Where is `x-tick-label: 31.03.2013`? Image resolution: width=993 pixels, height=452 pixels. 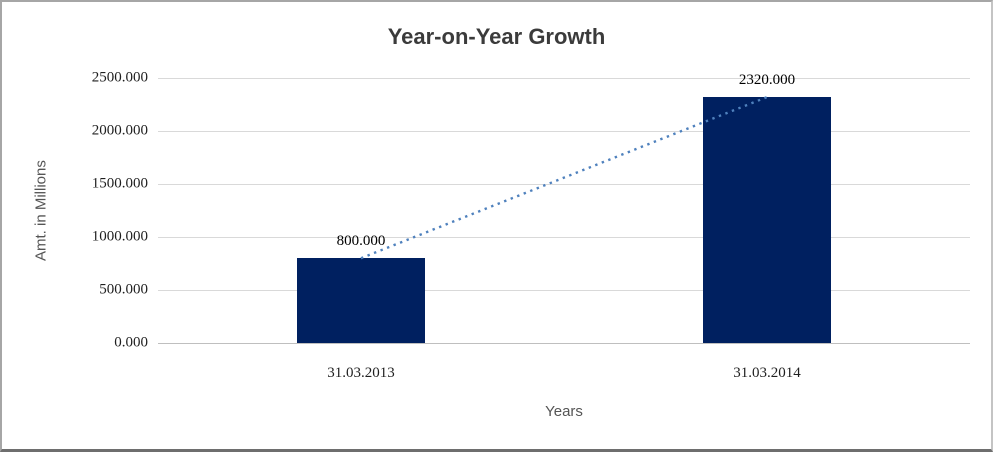 x-tick-label: 31.03.2013 is located at coordinates (361, 373).